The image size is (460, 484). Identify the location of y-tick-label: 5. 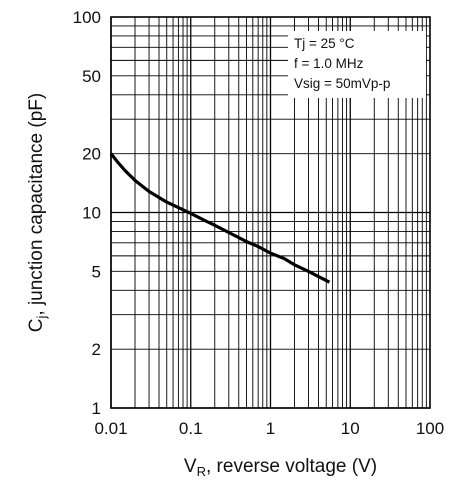
(96, 271).